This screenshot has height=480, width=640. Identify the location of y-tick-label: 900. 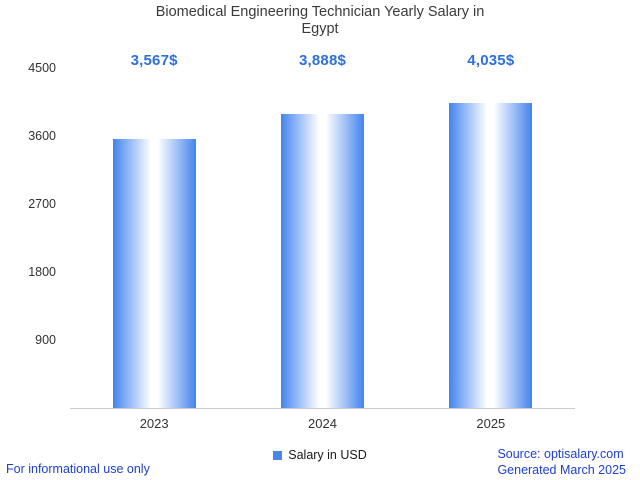
(45, 340).